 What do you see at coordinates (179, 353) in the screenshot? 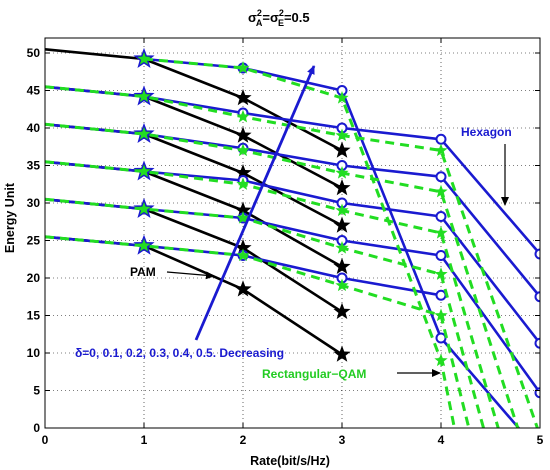
I see `delta-annotation: δ=0, 0.1, 0.2, 0.3, 0.4, 0.5. Decreasing` at bounding box center [179, 353].